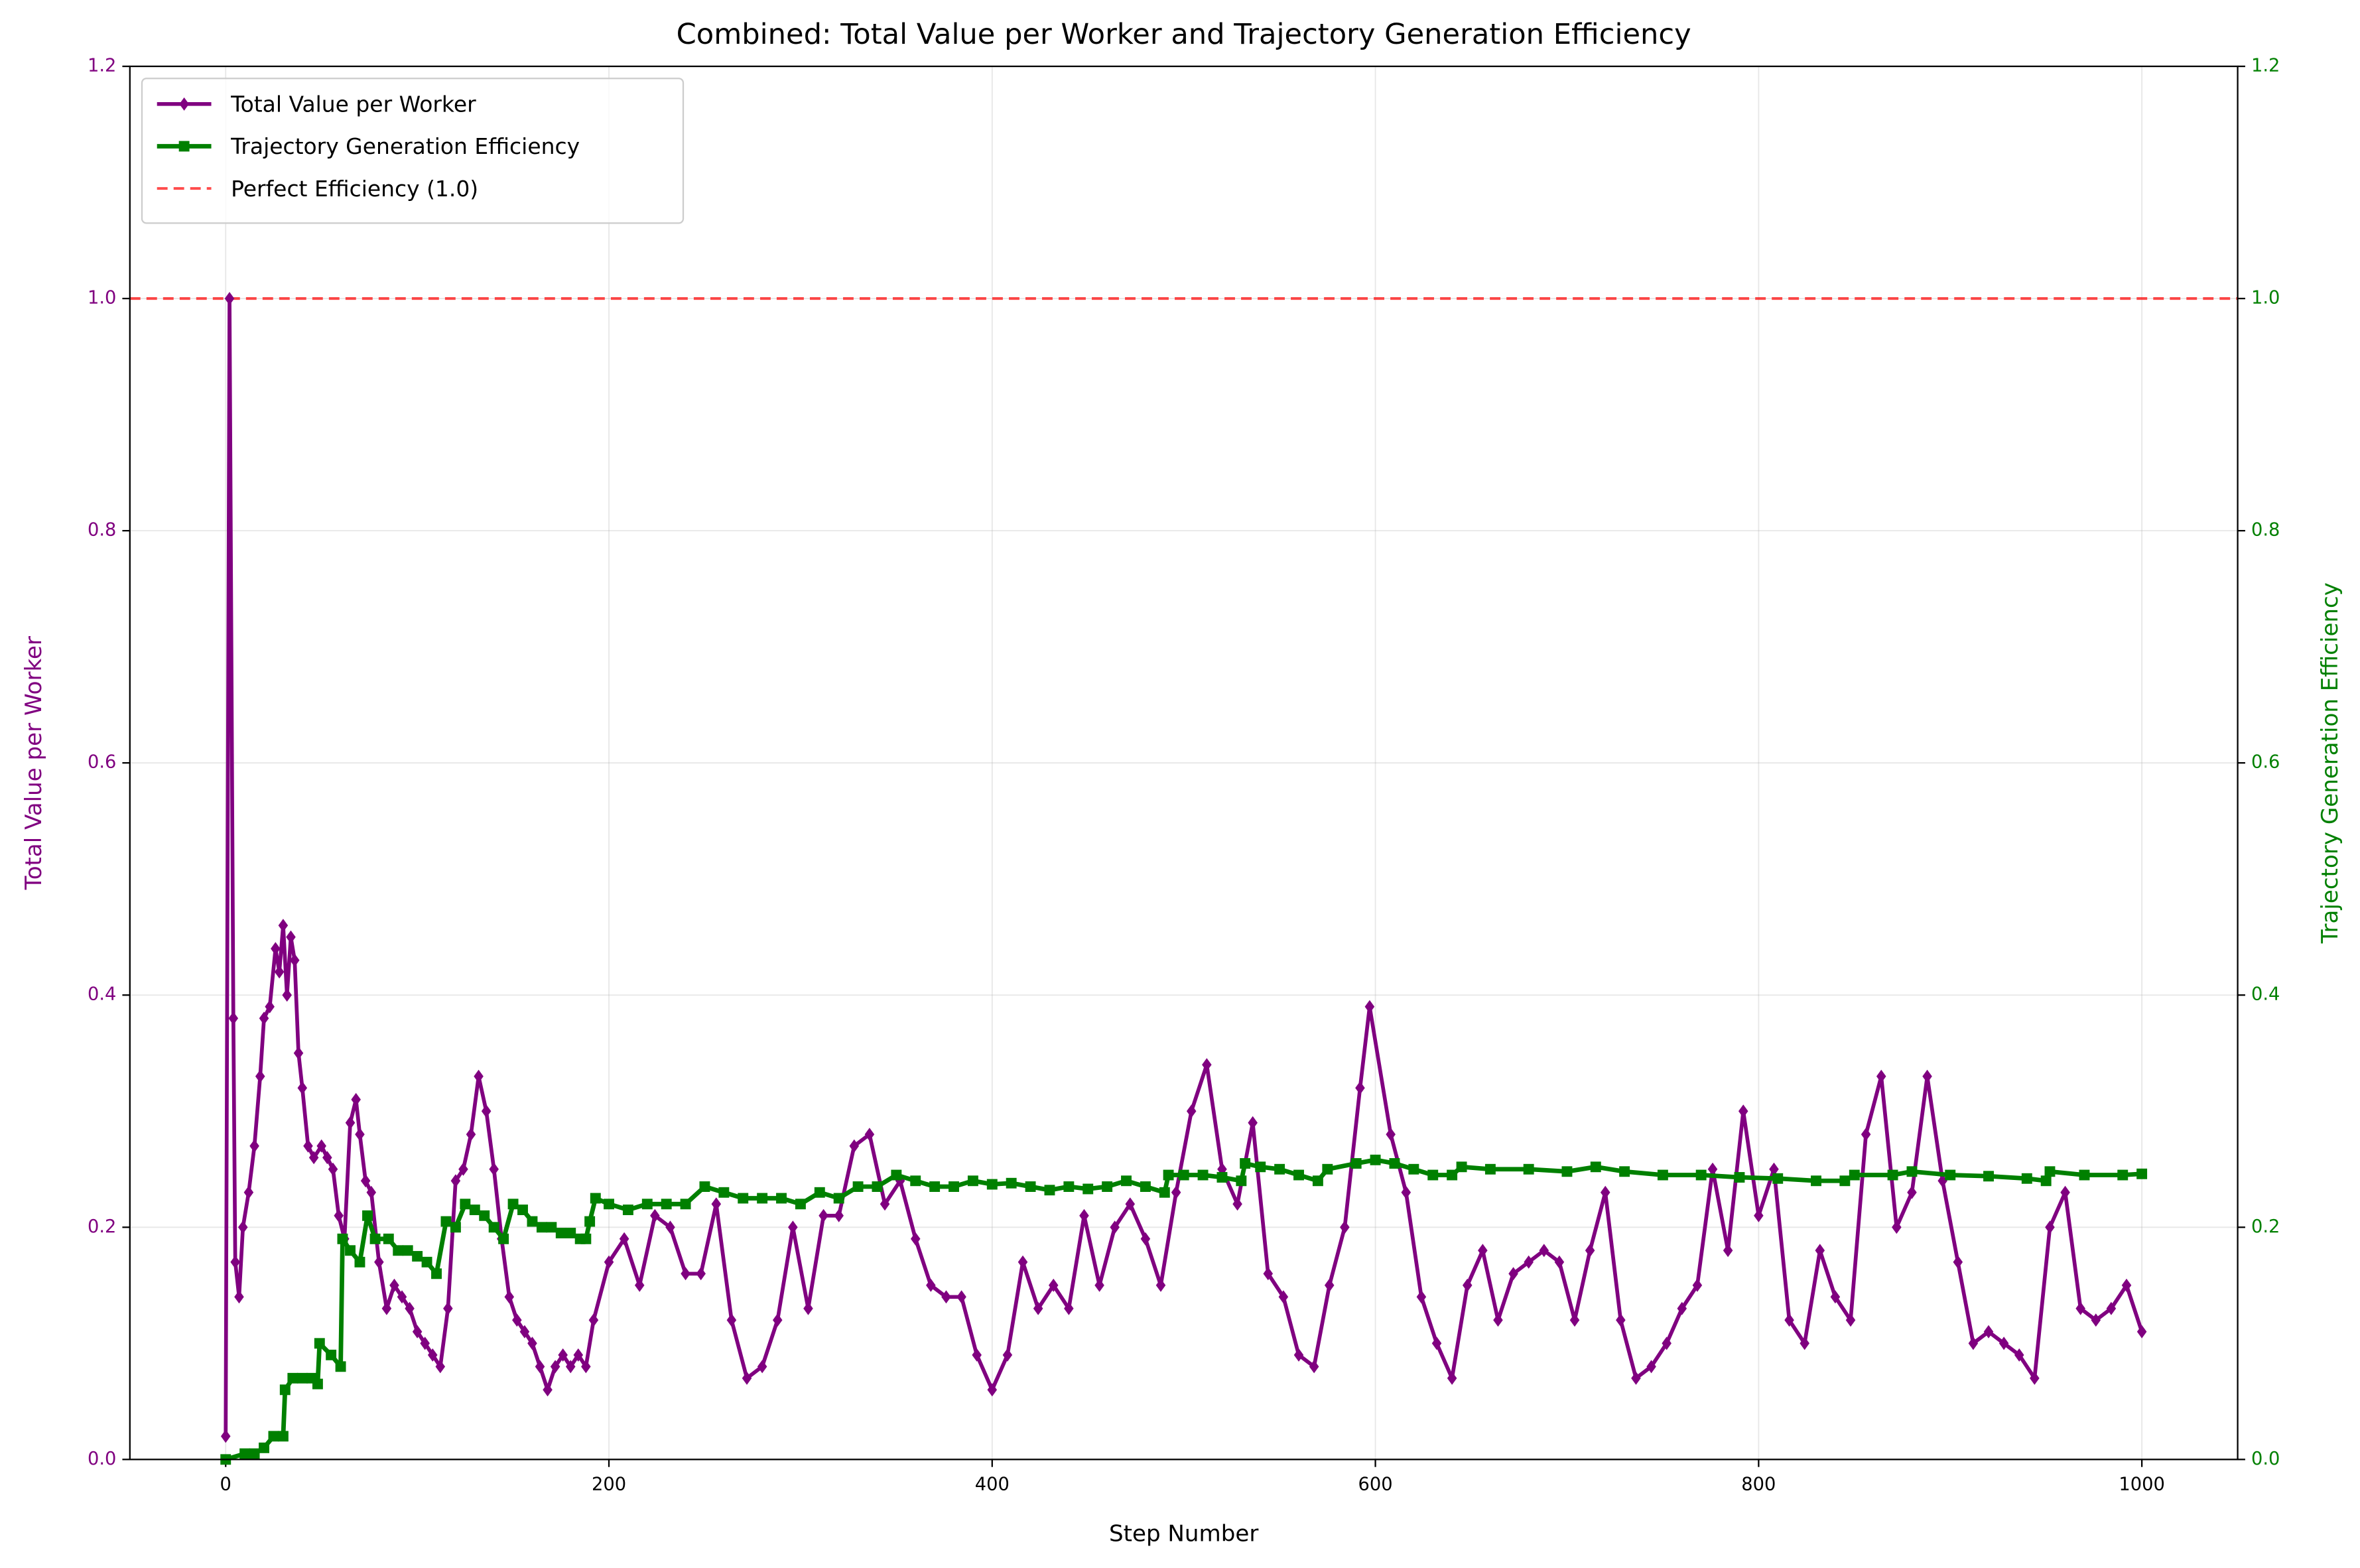 The height and width of the screenshot is (1568, 2360). What do you see at coordinates (1758, 1484) in the screenshot?
I see `x-tick-label: 800` at bounding box center [1758, 1484].